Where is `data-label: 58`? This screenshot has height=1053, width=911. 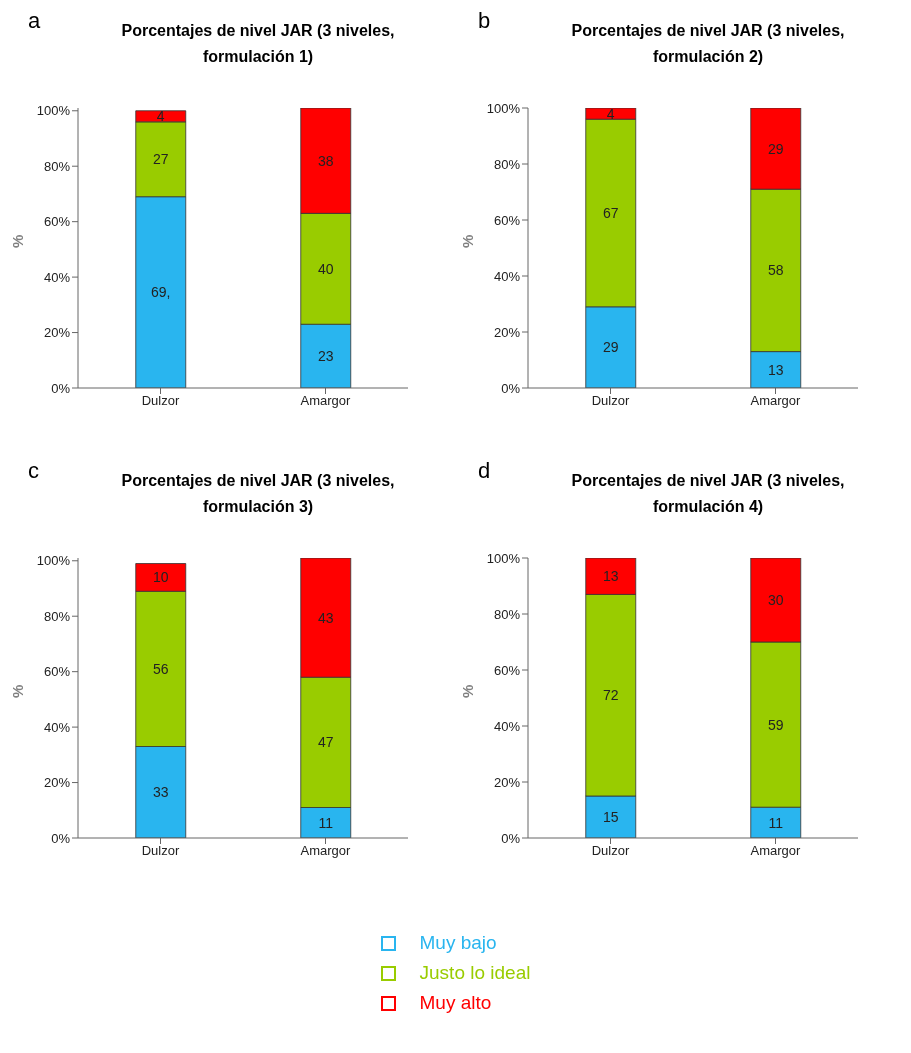 data-label: 58 is located at coordinates (775, 270).